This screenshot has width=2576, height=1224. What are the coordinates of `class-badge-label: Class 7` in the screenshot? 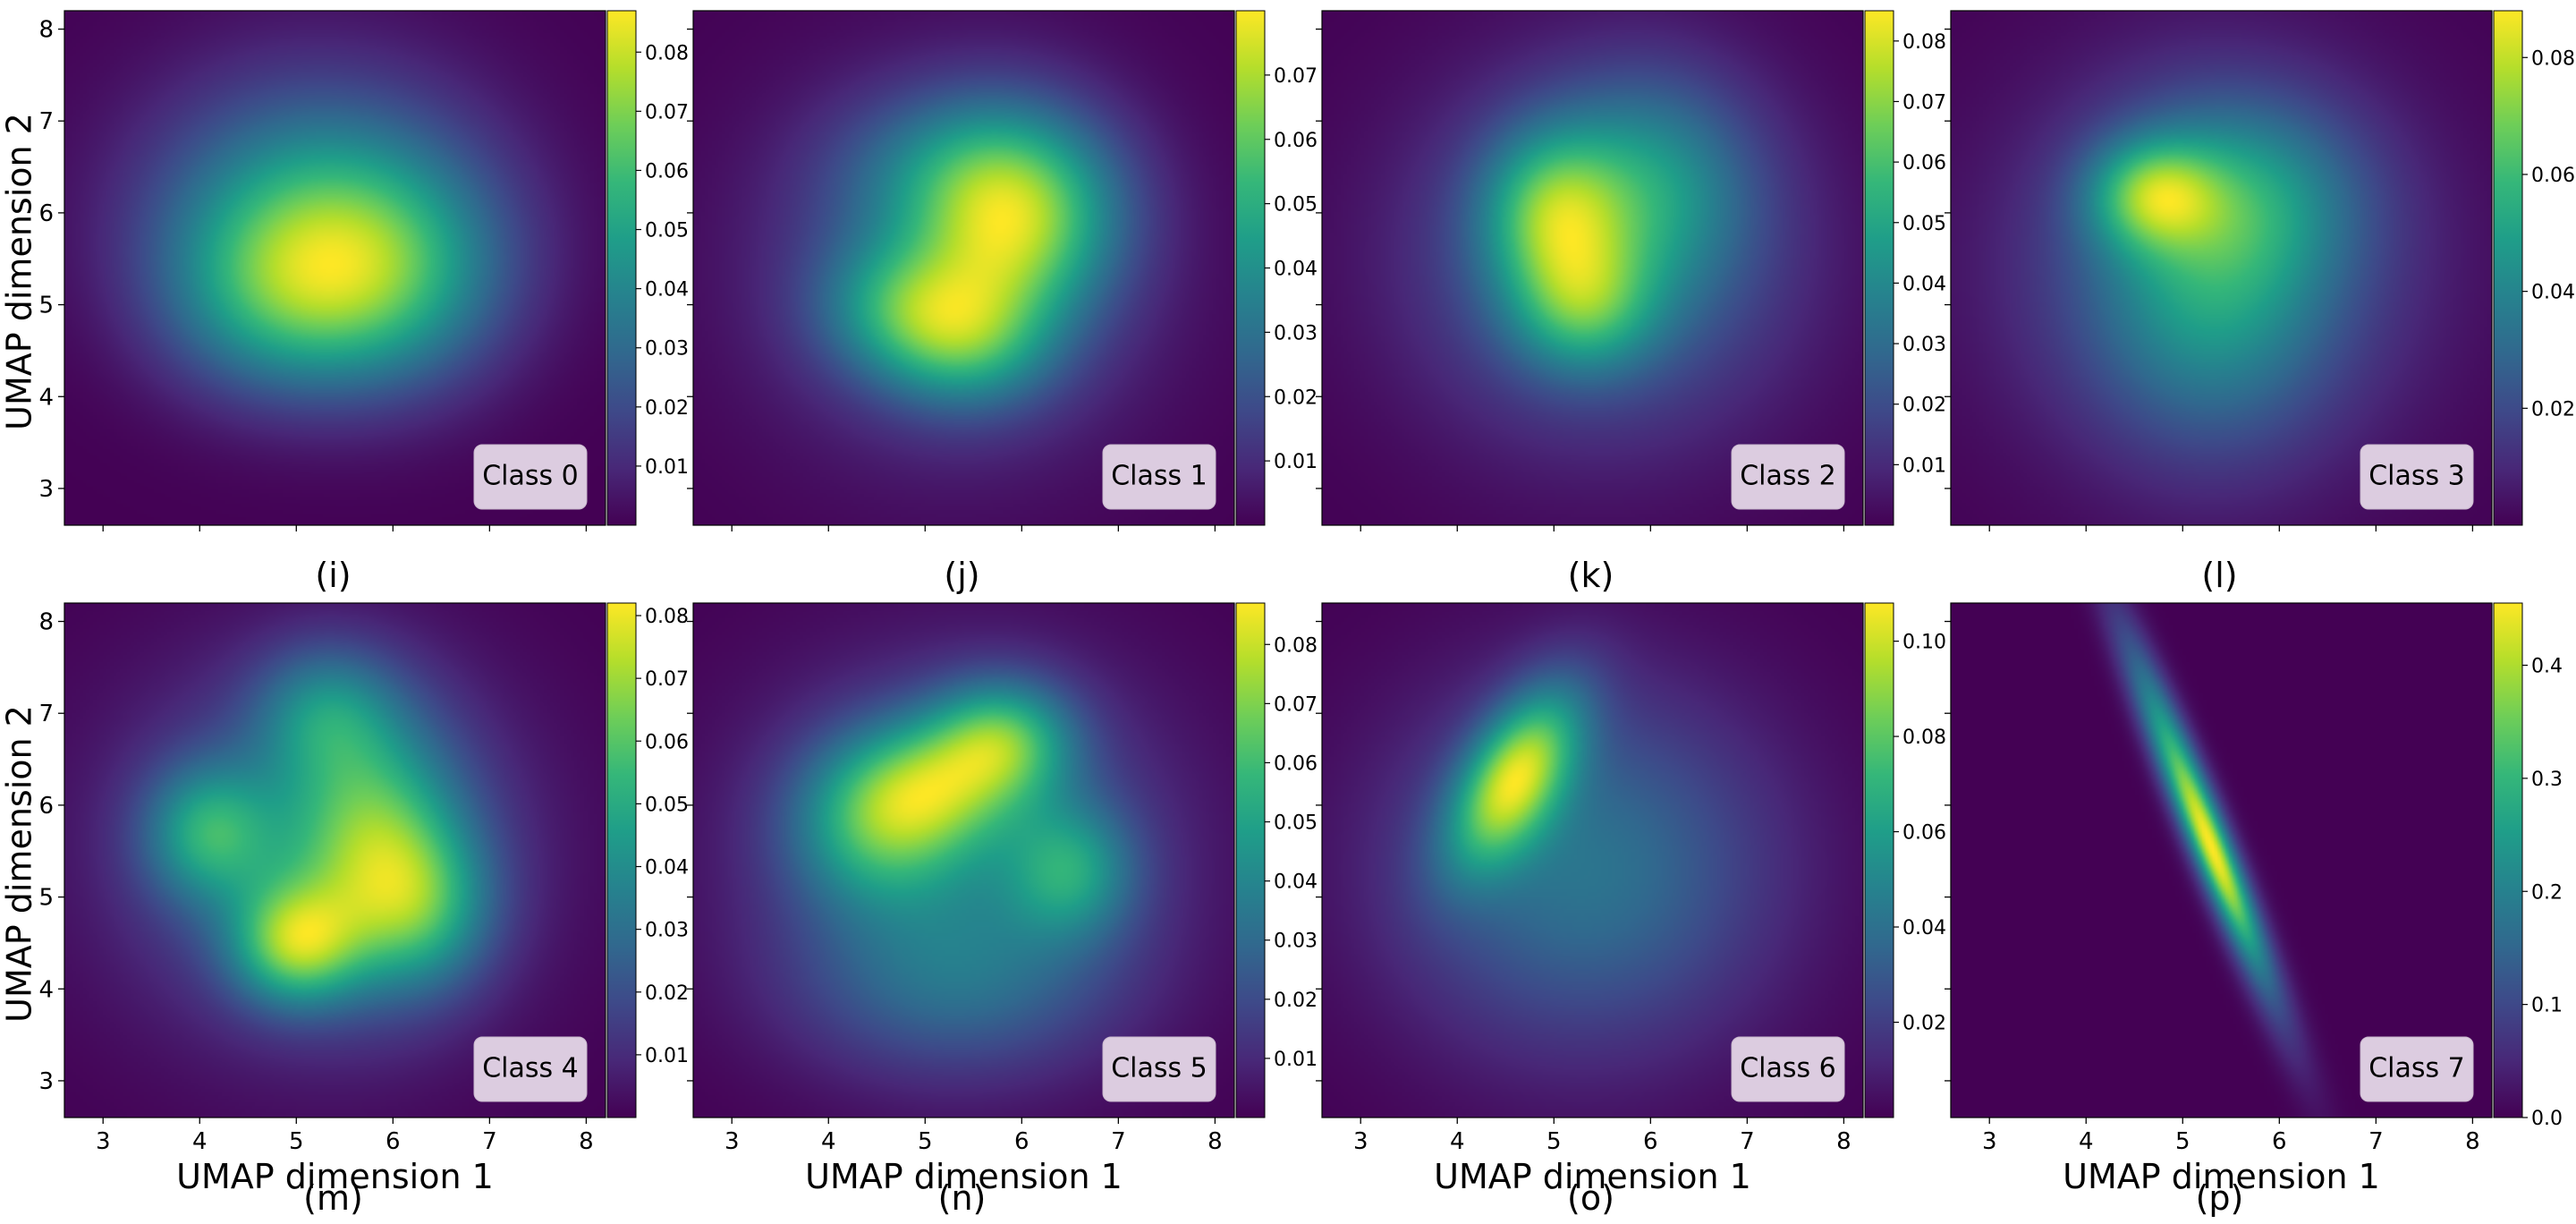 It's located at (2416, 1068).